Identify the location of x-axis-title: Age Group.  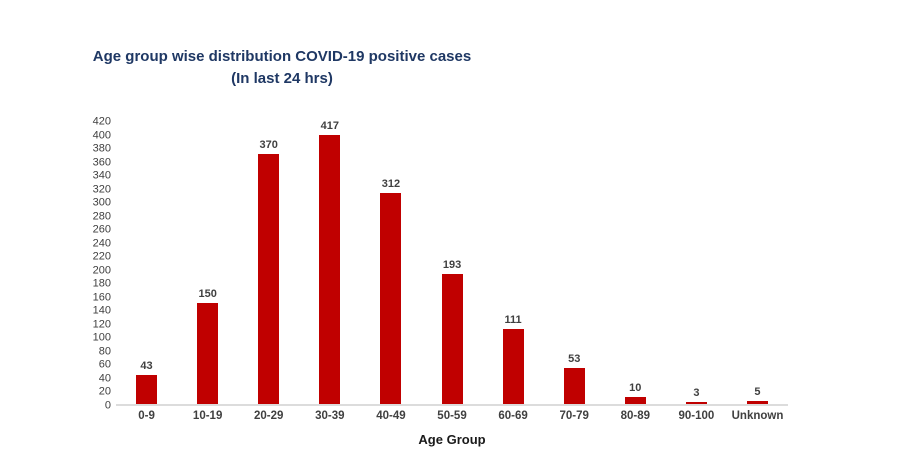
(452, 439).